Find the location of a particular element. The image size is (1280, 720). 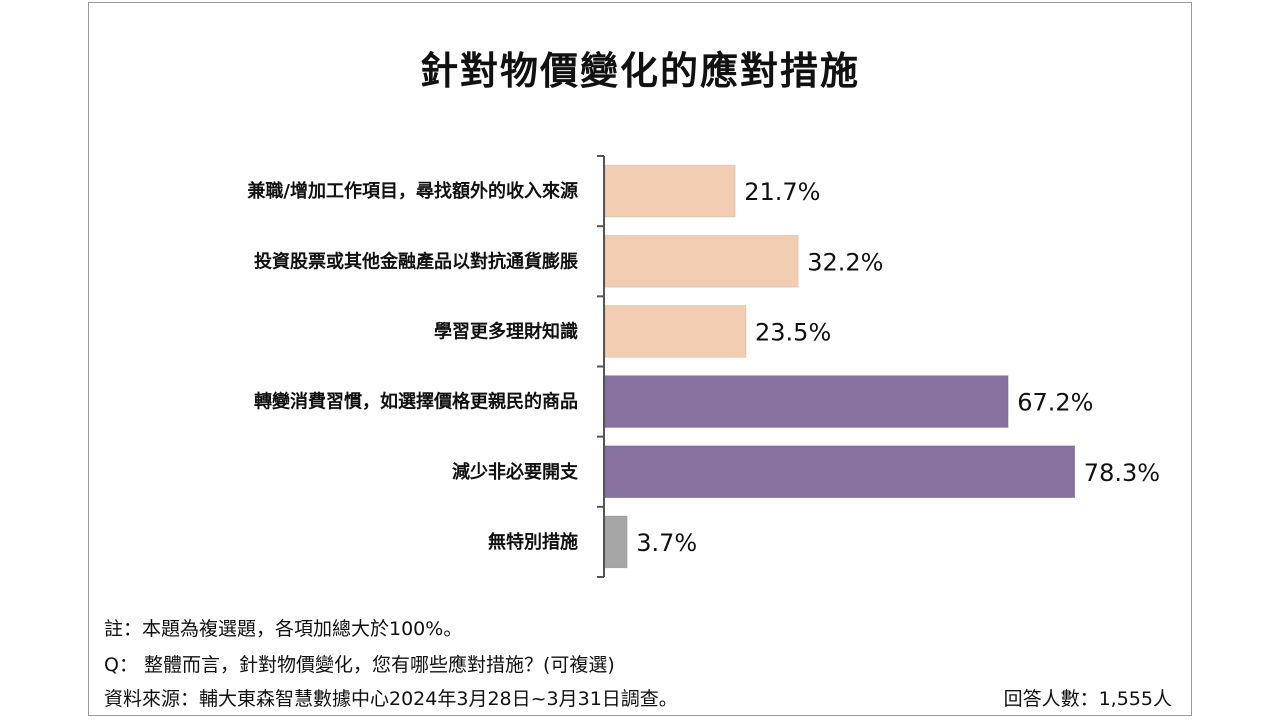

category-label: 學習更多理財知識 is located at coordinates (506, 331).